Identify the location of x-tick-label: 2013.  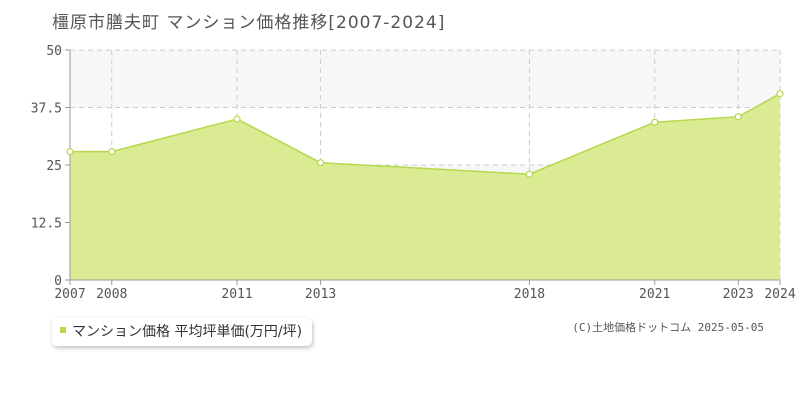
(320, 294).